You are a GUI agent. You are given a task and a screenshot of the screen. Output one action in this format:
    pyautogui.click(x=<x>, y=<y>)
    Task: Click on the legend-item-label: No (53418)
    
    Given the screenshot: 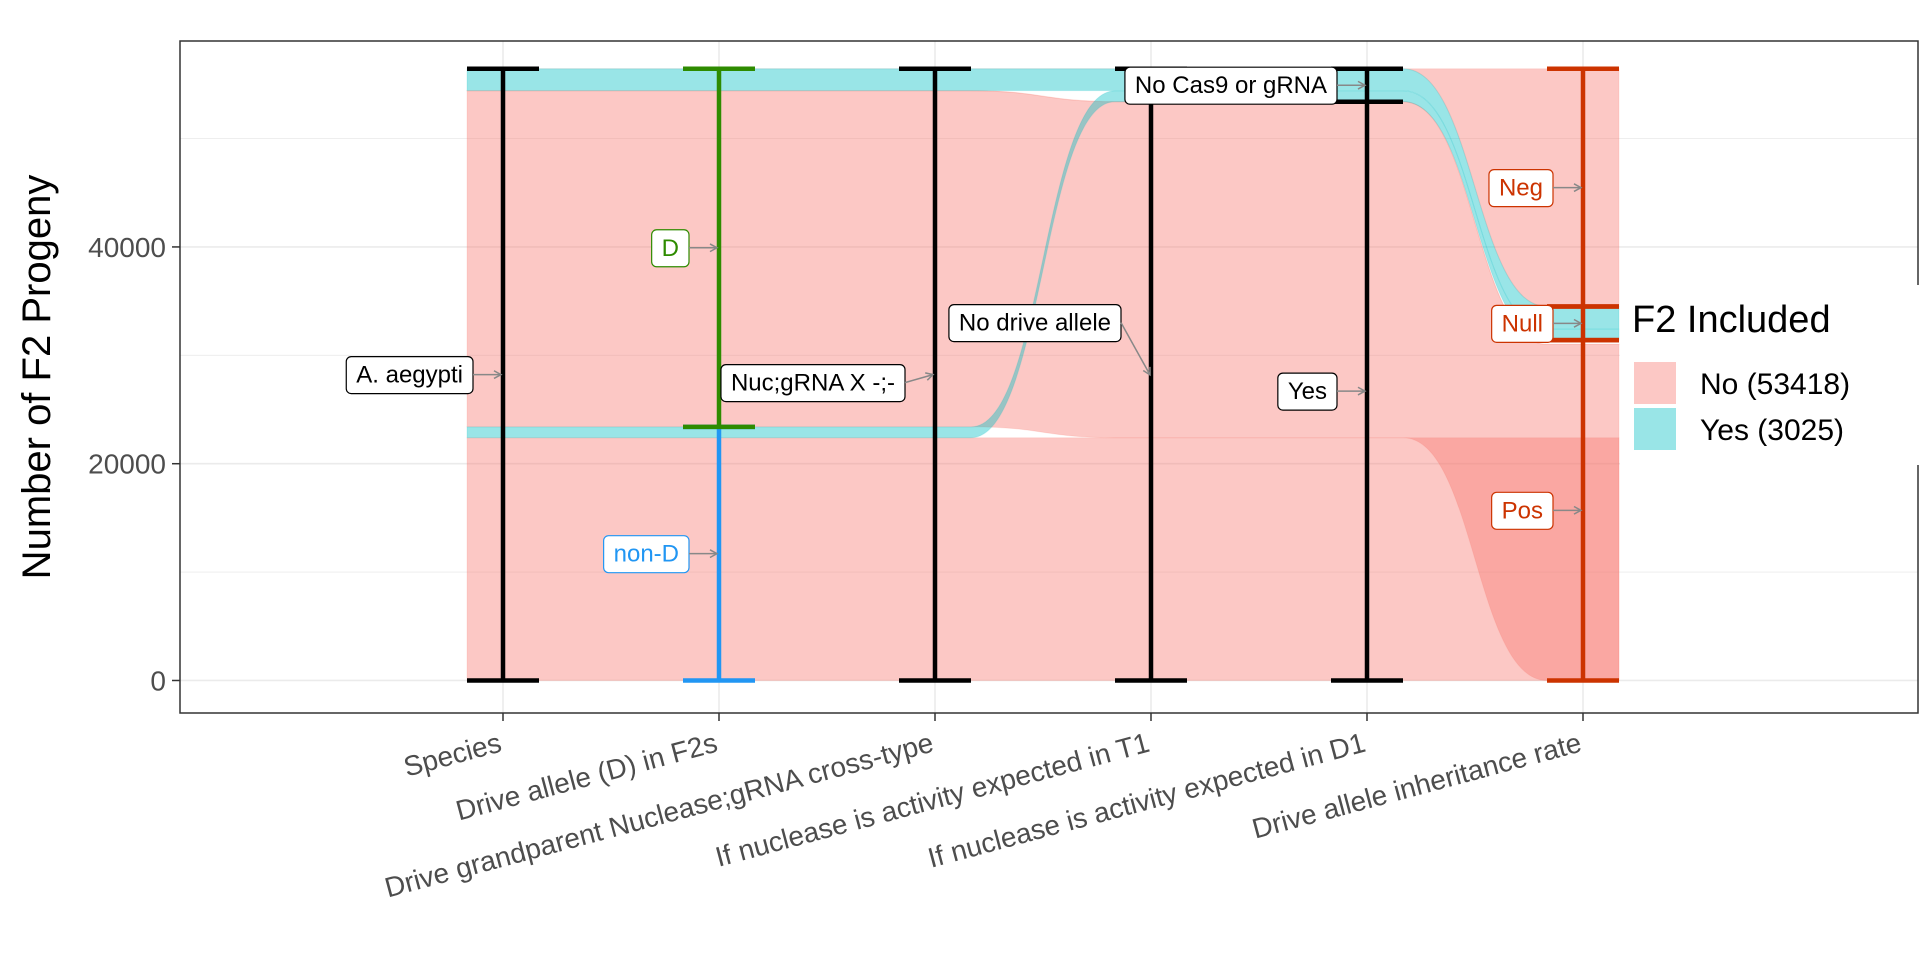 What is the action you would take?
    pyautogui.click(x=1775, y=384)
    